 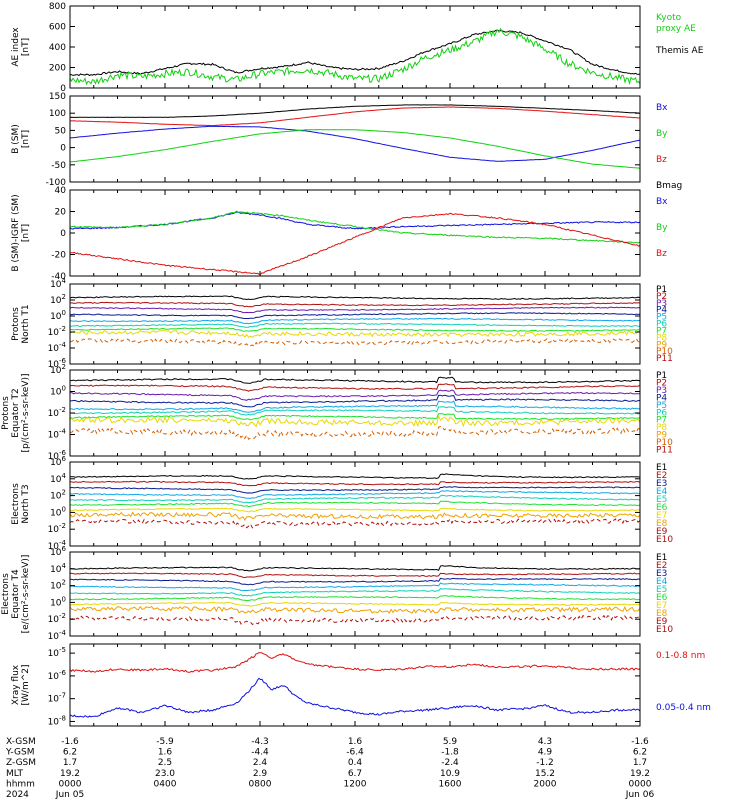 I want to click on x-row-label: Y-GSM, so click(x=19, y=753).